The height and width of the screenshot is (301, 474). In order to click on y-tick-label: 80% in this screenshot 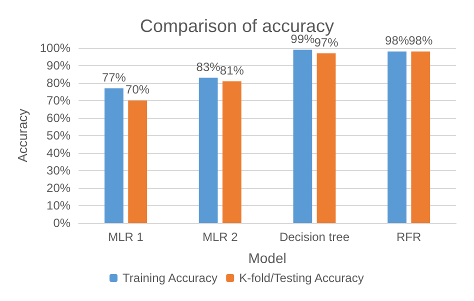, I will do `click(58, 83)`.